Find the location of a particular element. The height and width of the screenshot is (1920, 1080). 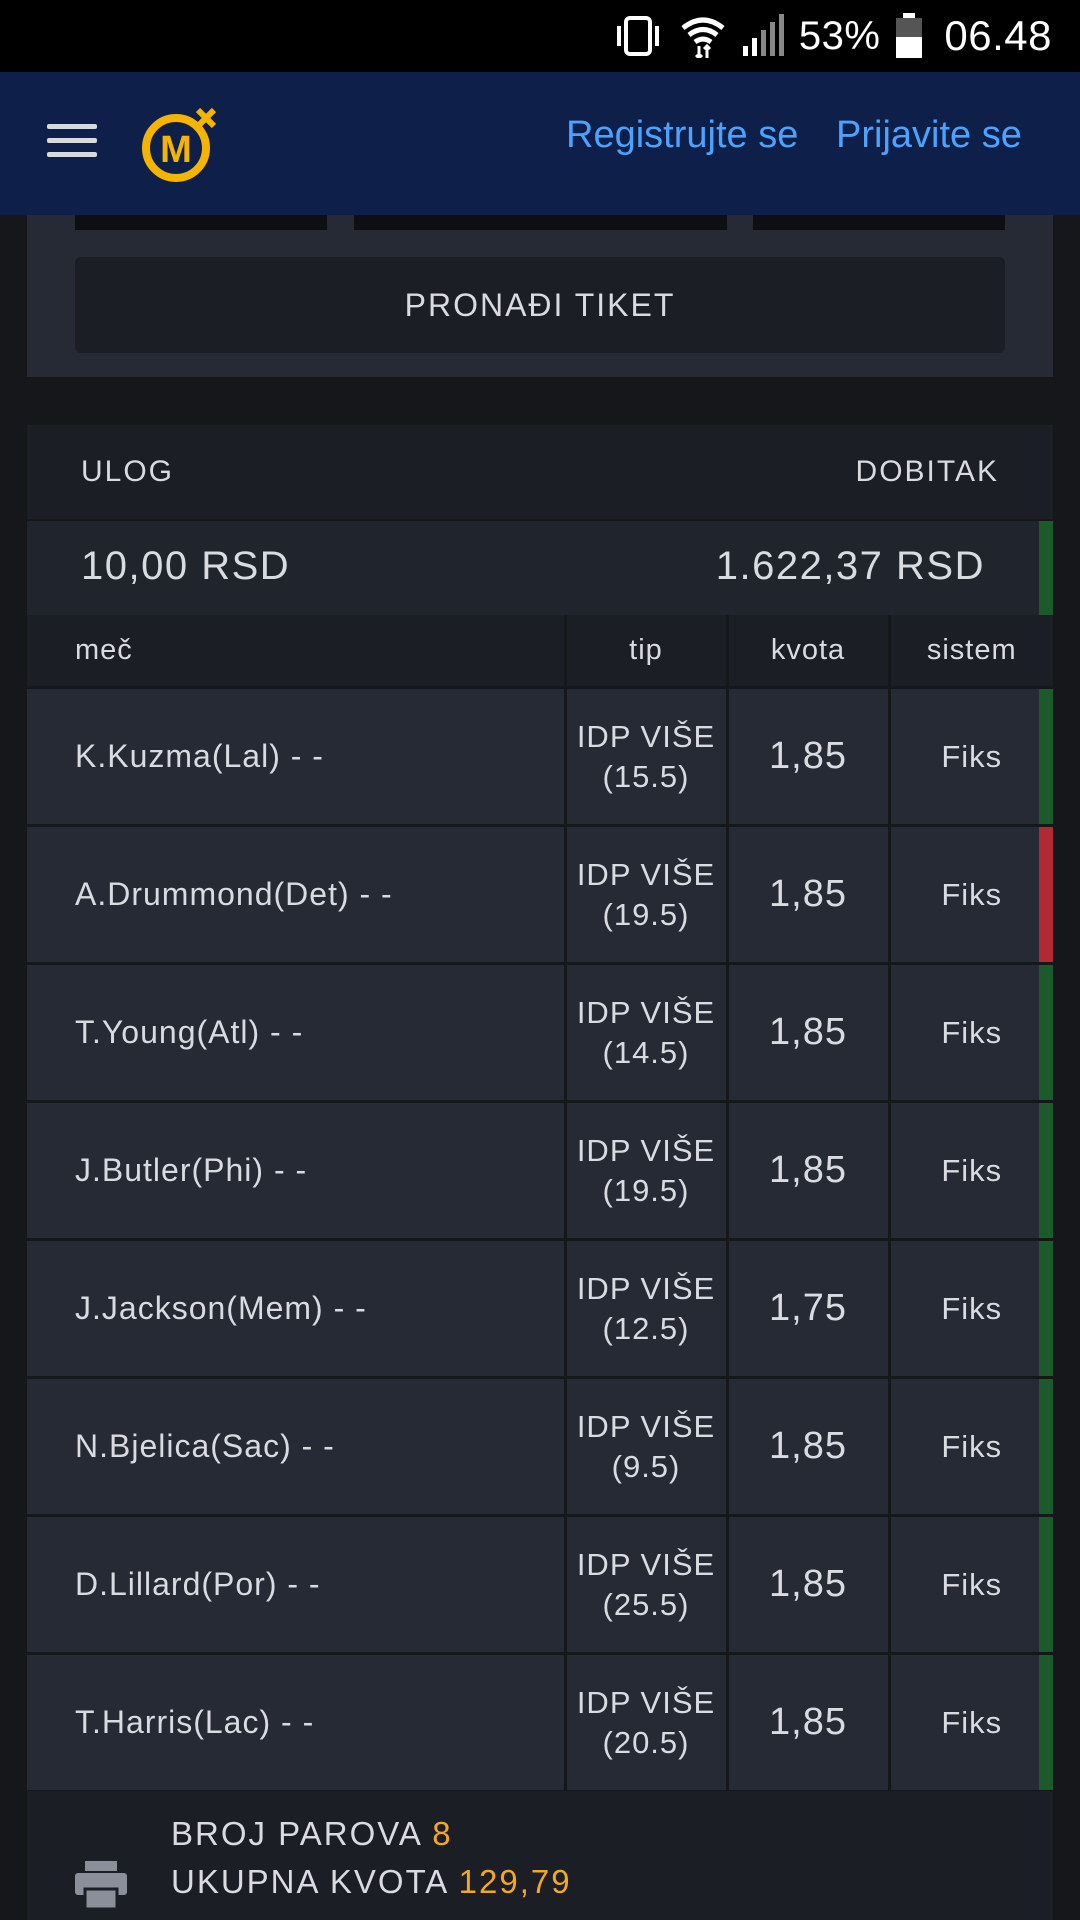

login-link: Prijavite se is located at coordinates (929, 135).